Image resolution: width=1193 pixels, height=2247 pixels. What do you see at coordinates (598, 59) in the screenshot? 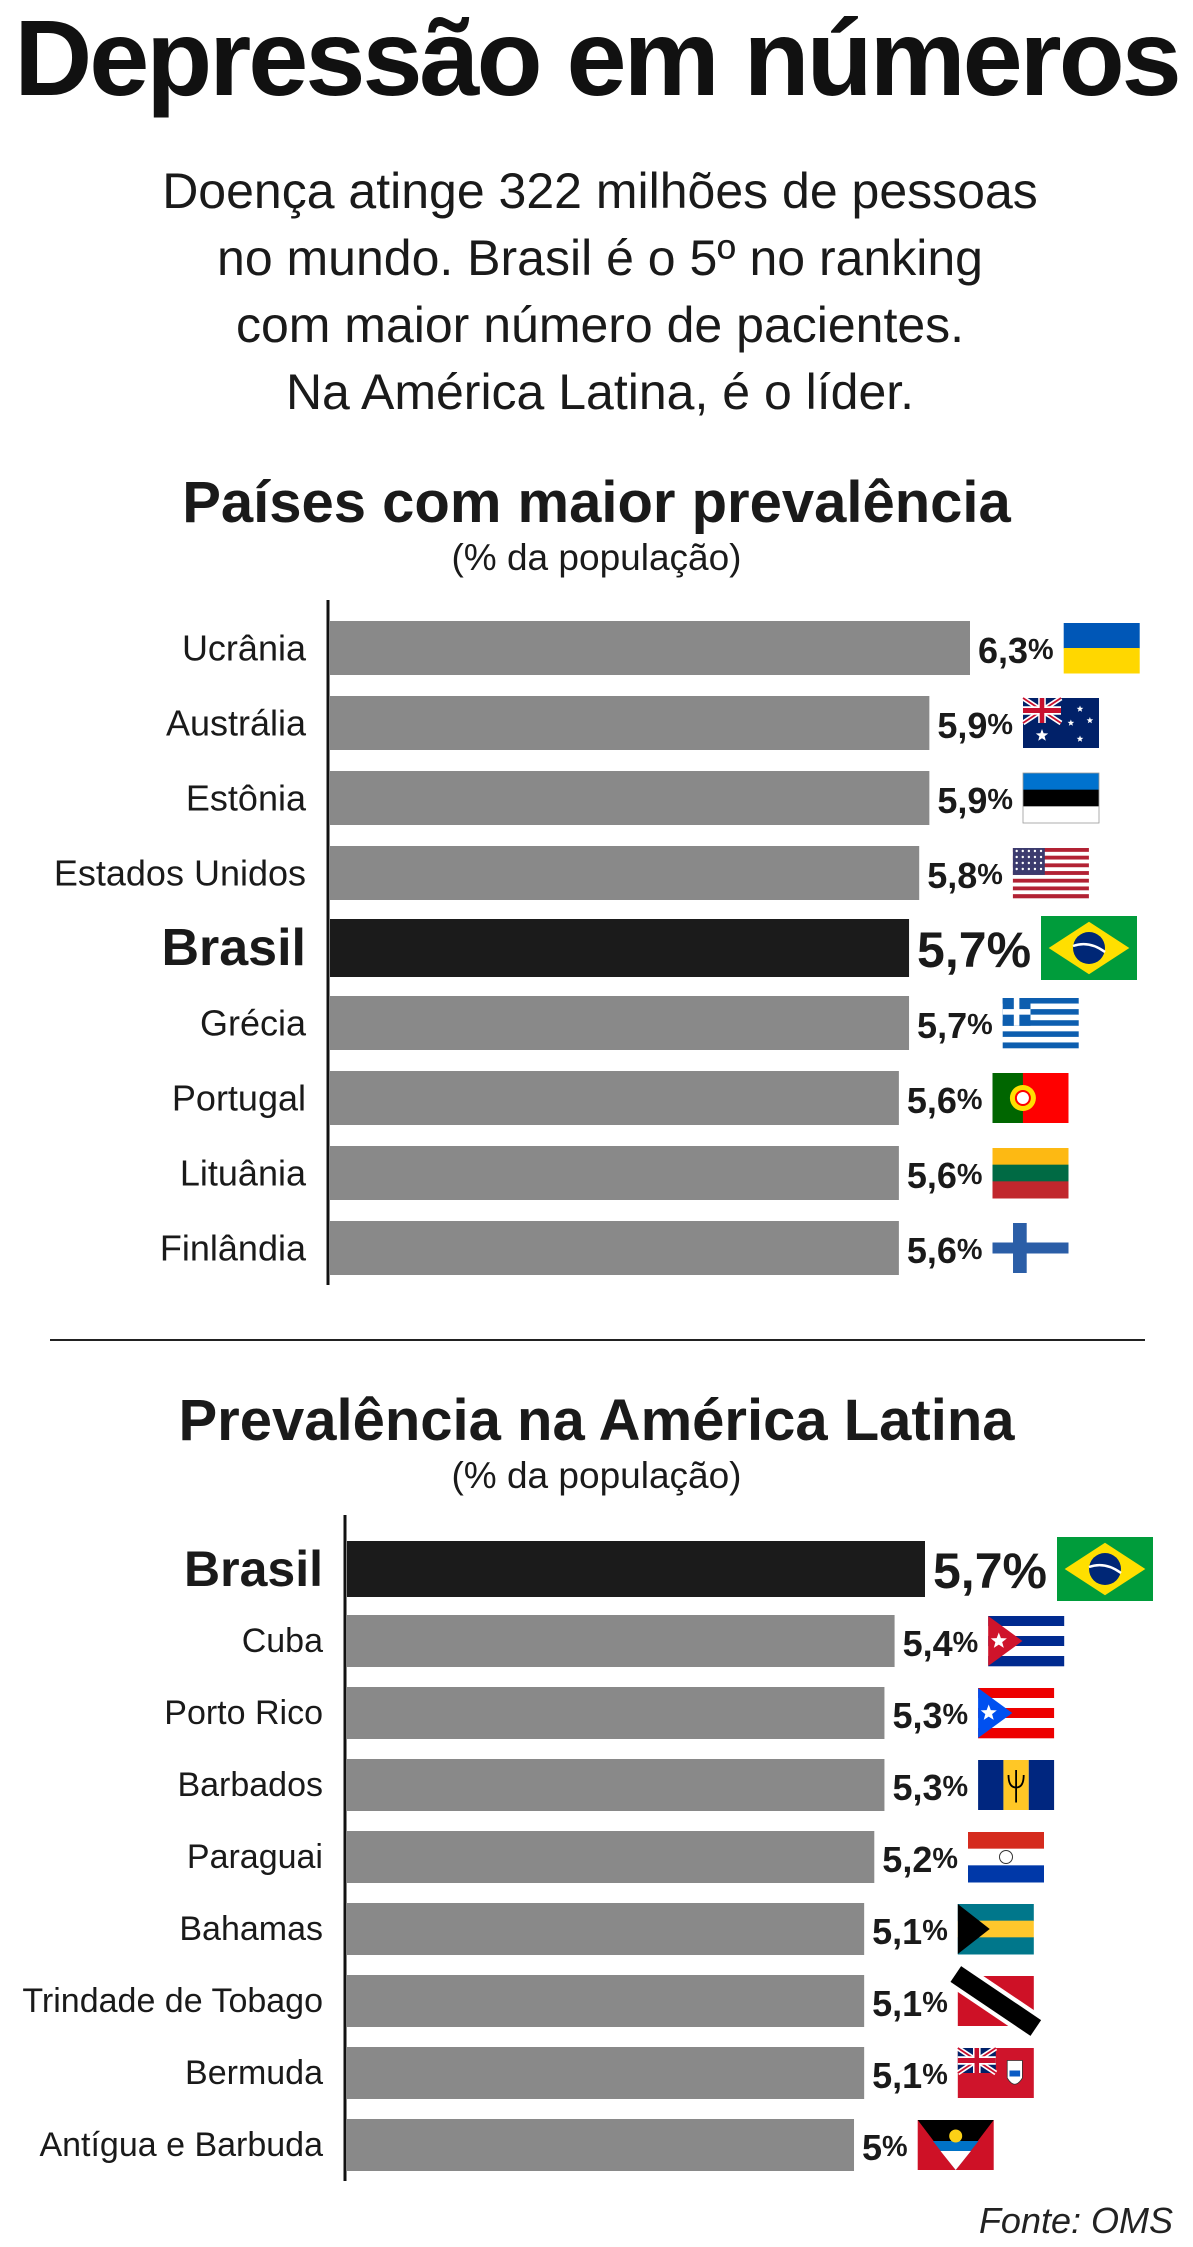
I see `page-title: Depressão em números` at bounding box center [598, 59].